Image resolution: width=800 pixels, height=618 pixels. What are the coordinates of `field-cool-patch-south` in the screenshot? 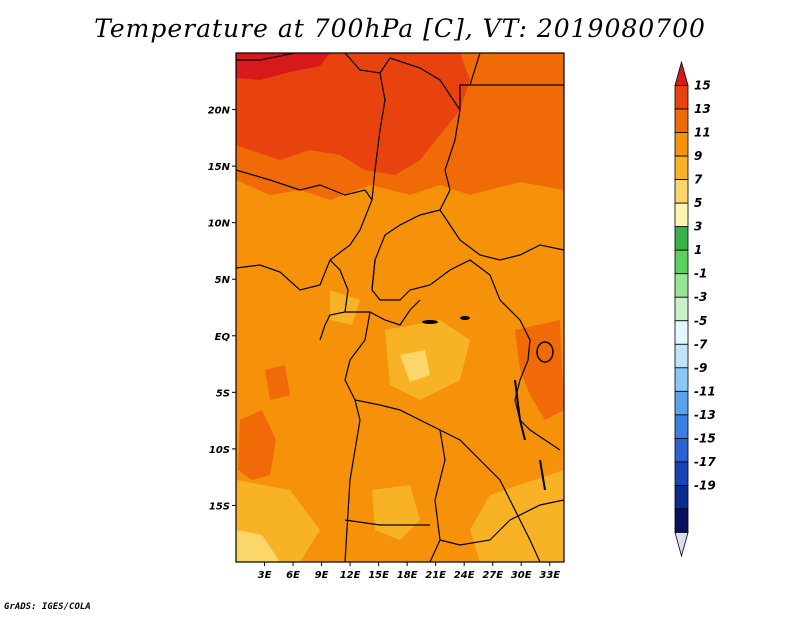 It's located at (396, 512).